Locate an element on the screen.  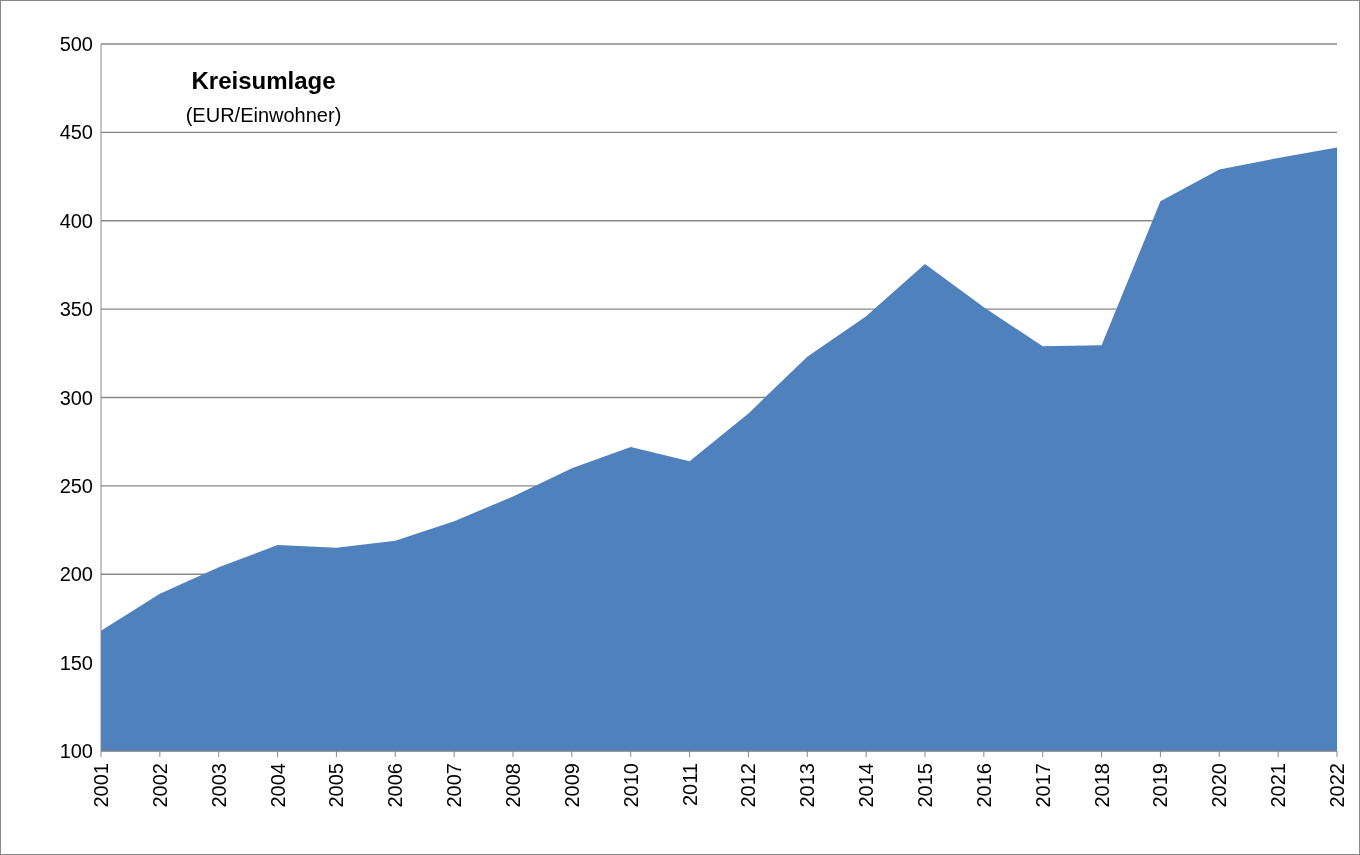
x-tick-label: 2006 is located at coordinates (395, 785).